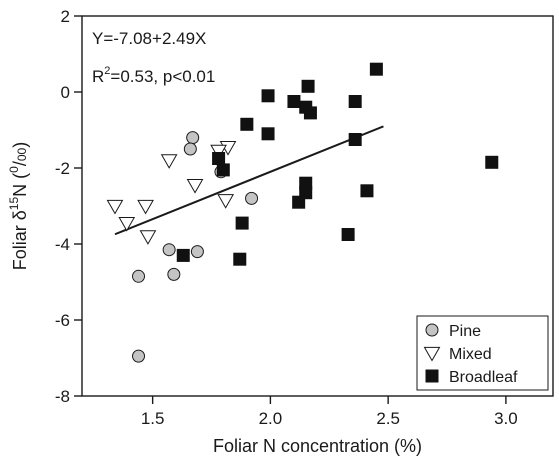 This screenshot has width=559, height=459. Describe the element at coordinates (388, 418) in the screenshot. I see `x-tick-label: 2.5` at that location.